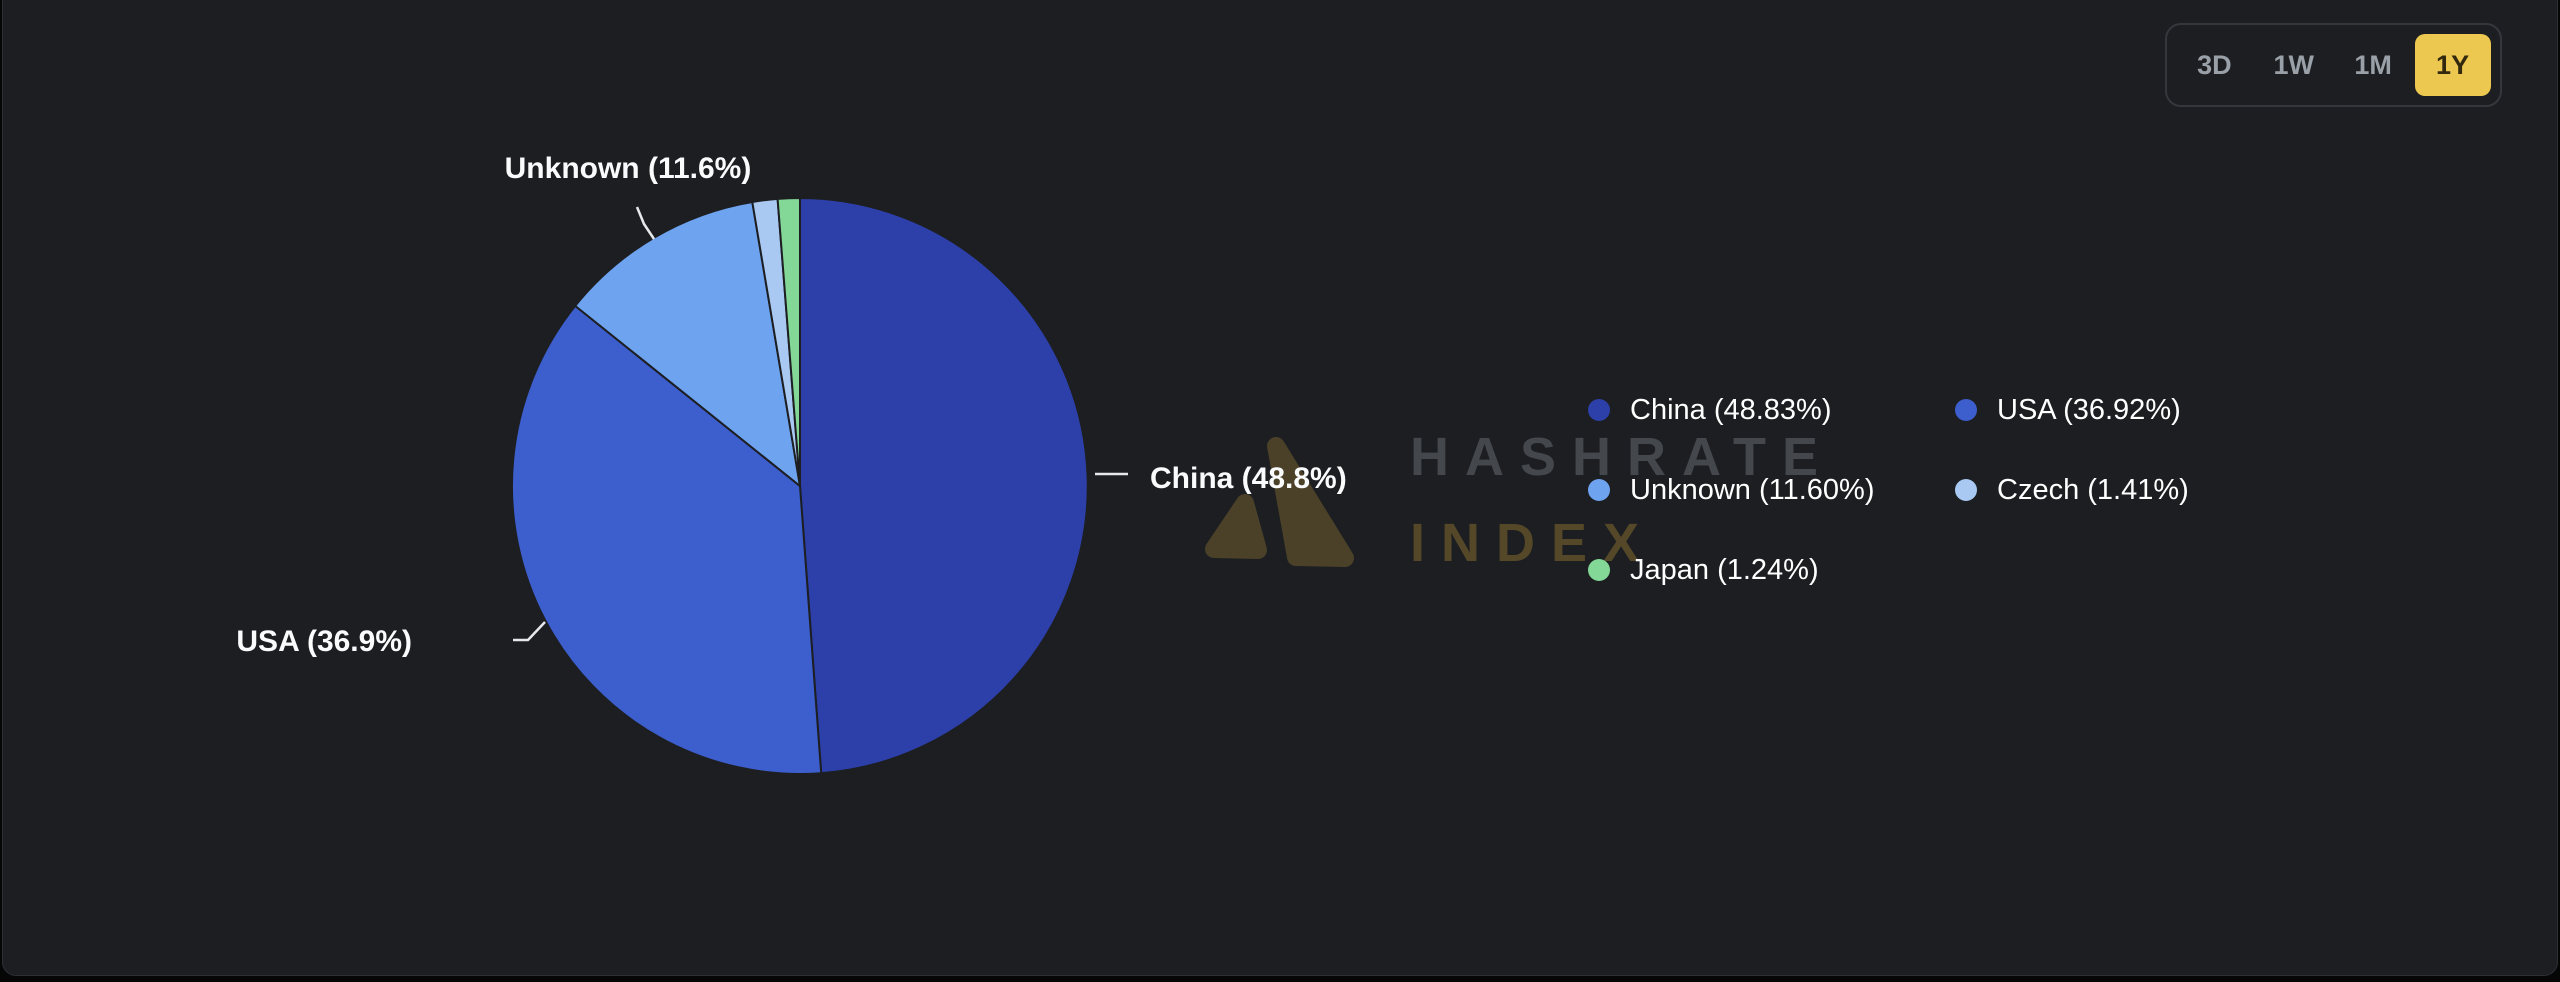 The image size is (2560, 982). I want to click on pie-slices, so click(799, 486).